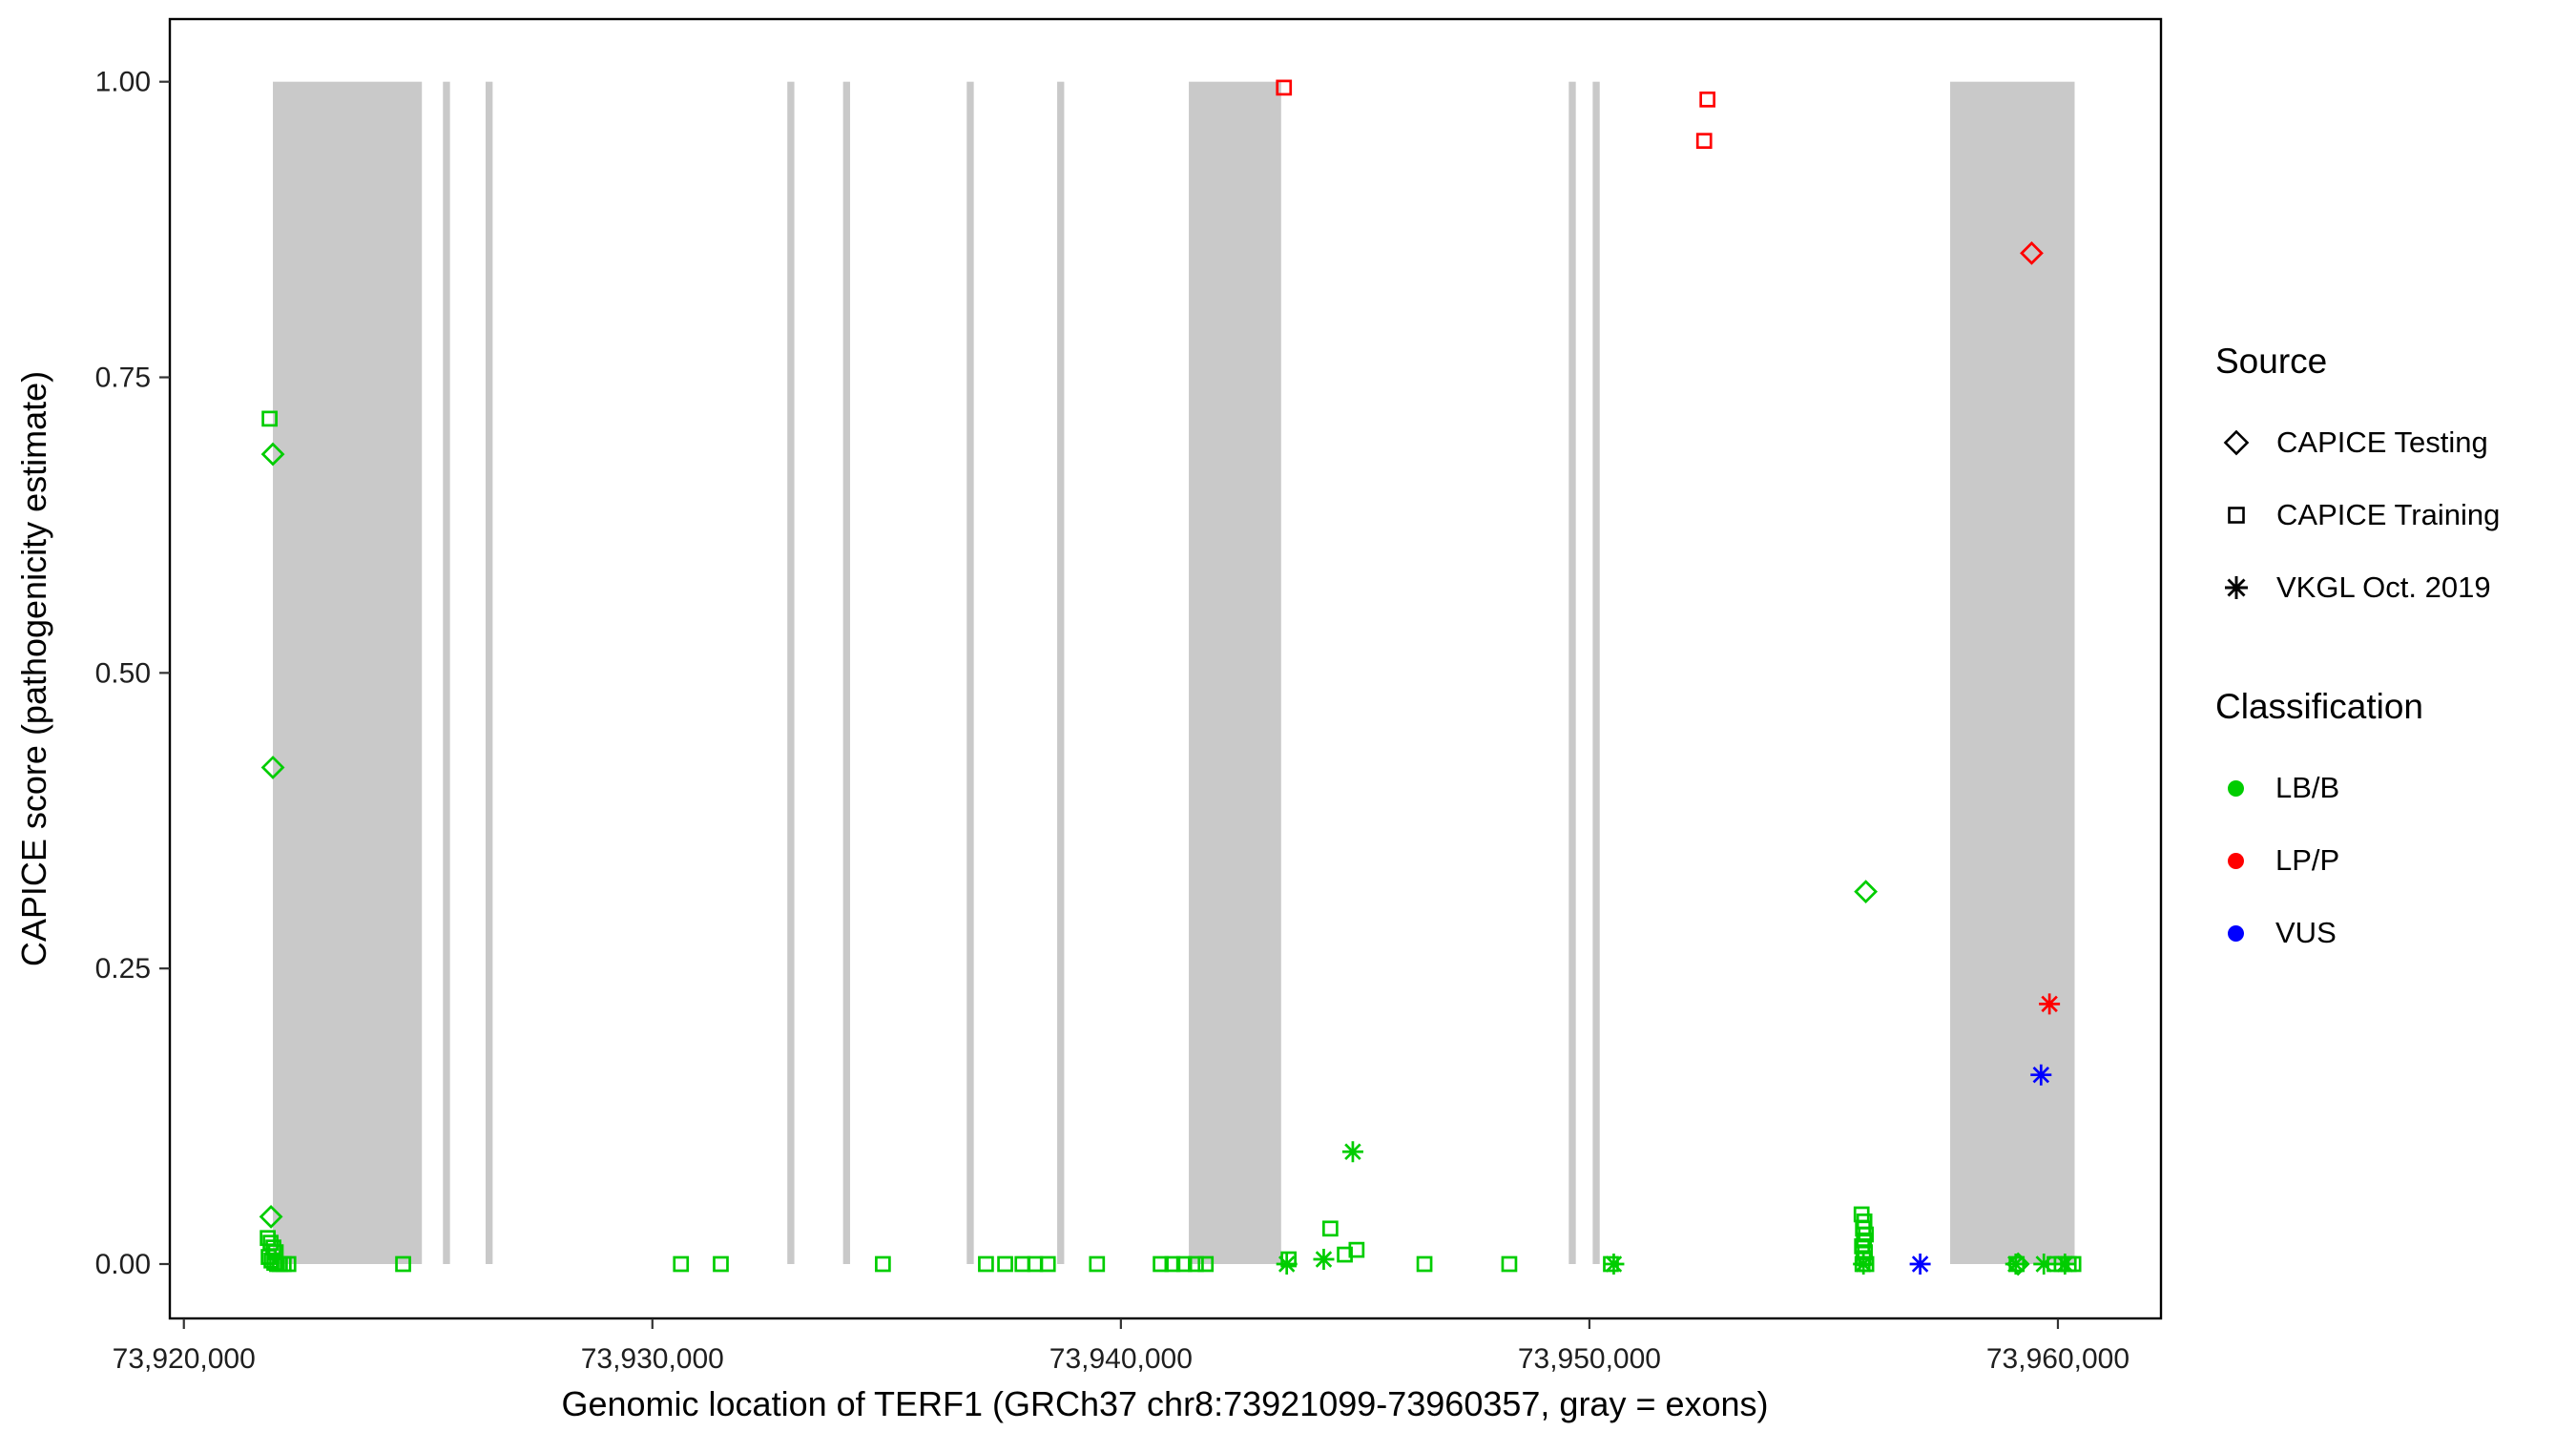 The width and height of the screenshot is (2576, 1431). Describe the element at coordinates (2236, 442) in the screenshot. I see `diamond-icon` at that location.